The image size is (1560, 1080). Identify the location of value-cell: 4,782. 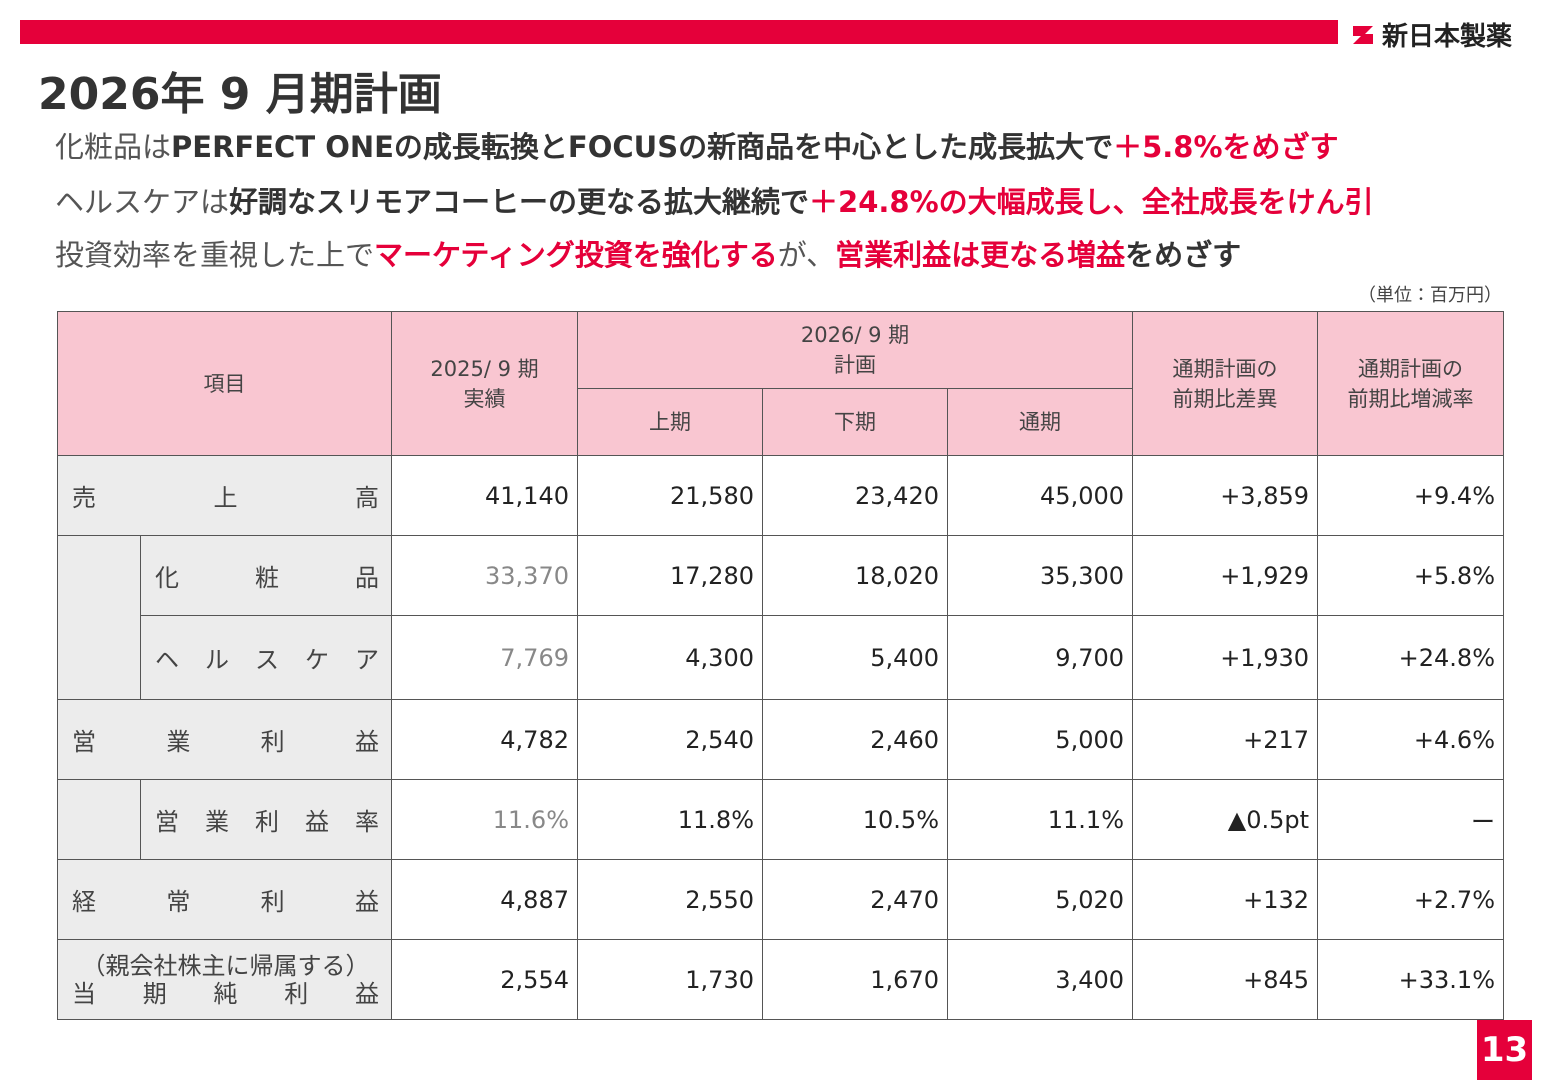
(484, 739).